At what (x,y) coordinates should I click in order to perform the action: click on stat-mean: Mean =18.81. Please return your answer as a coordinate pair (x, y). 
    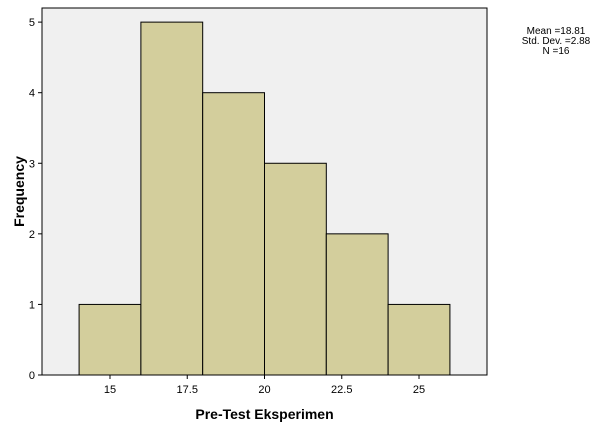
    Looking at the image, I should click on (556, 31).